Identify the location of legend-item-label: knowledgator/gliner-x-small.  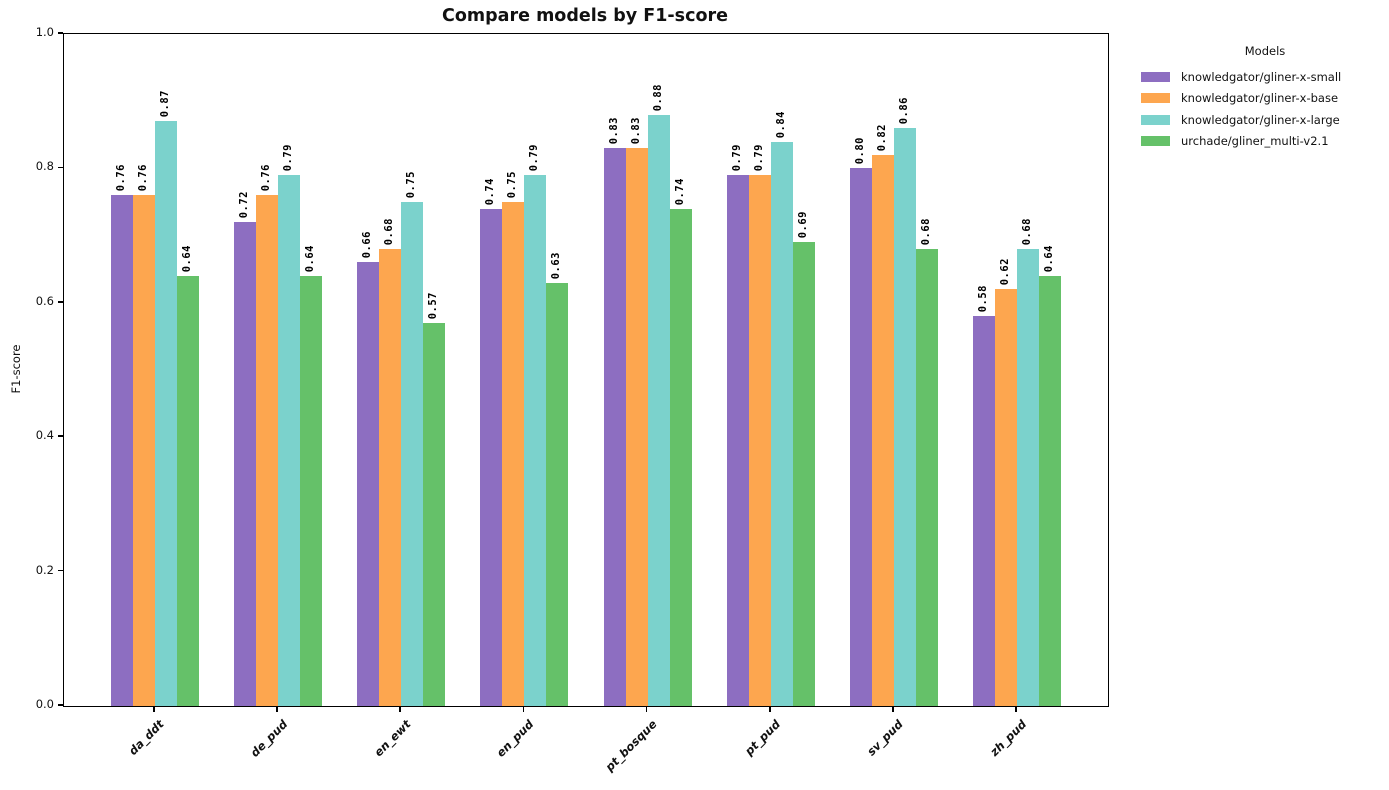
(1261, 76).